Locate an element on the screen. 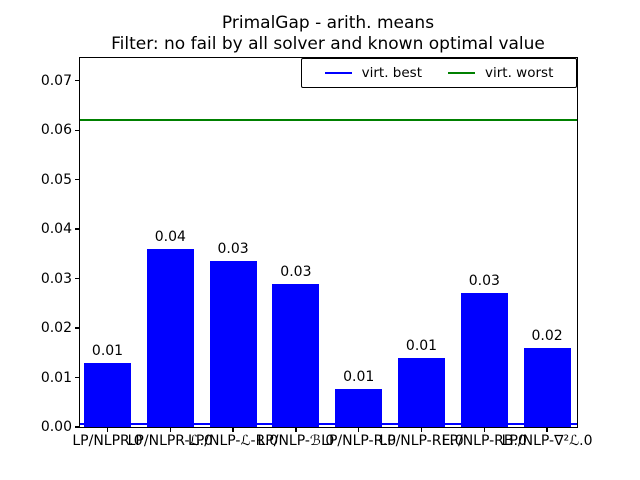  y-tick-label: 0.05 is located at coordinates (56, 179).